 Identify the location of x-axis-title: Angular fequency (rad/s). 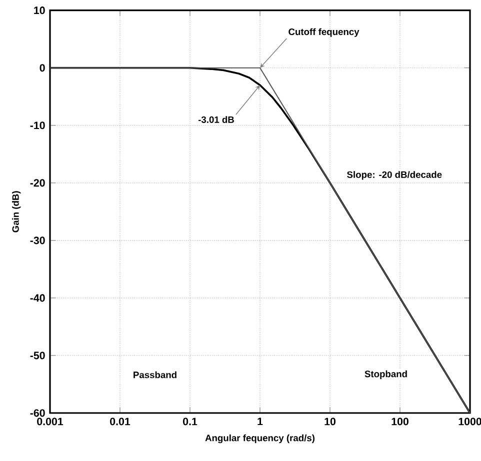
(259, 439).